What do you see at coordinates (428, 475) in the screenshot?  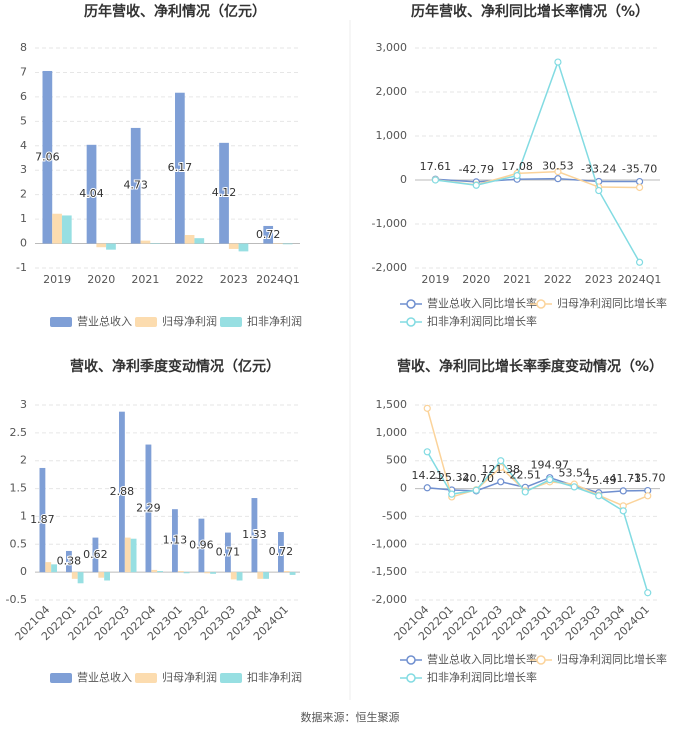 I see `data-label: 14.21` at bounding box center [428, 475].